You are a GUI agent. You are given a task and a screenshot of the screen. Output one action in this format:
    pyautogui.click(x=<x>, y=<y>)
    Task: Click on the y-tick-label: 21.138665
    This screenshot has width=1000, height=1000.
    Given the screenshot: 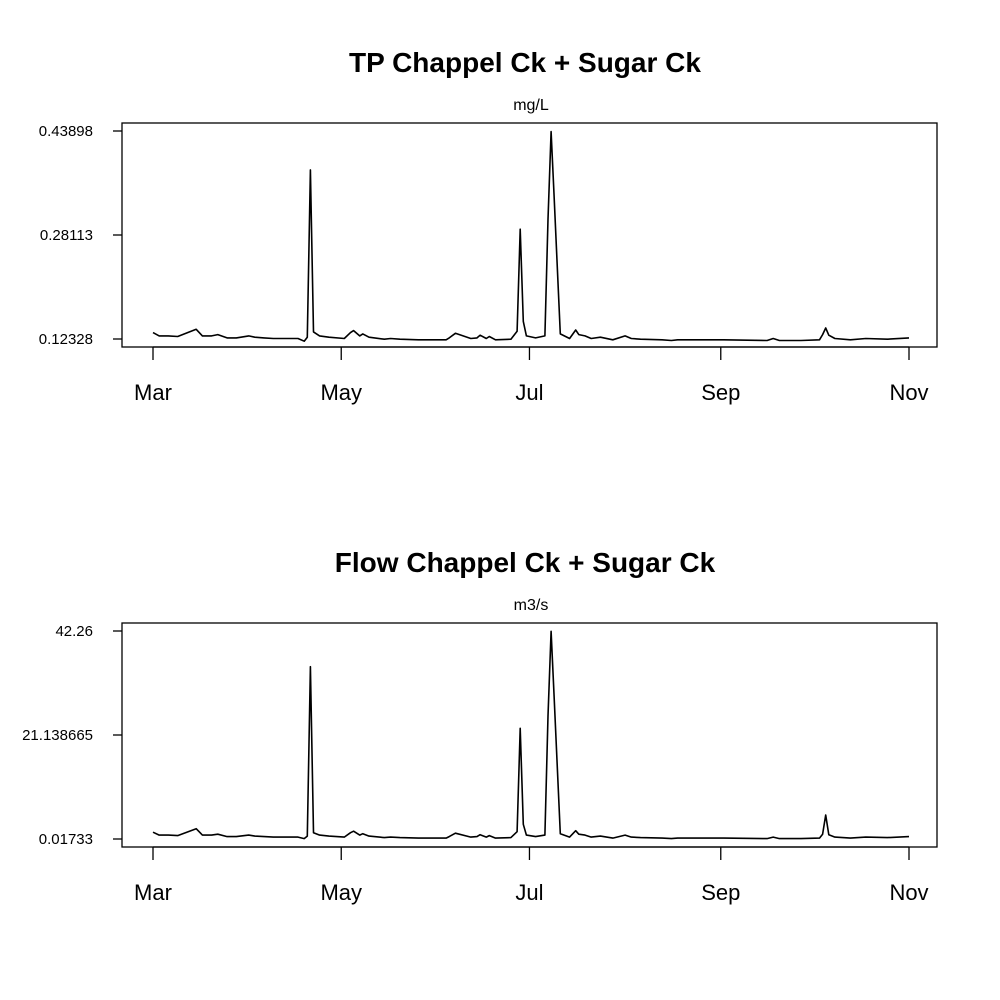 What is the action you would take?
    pyautogui.click(x=57, y=735)
    